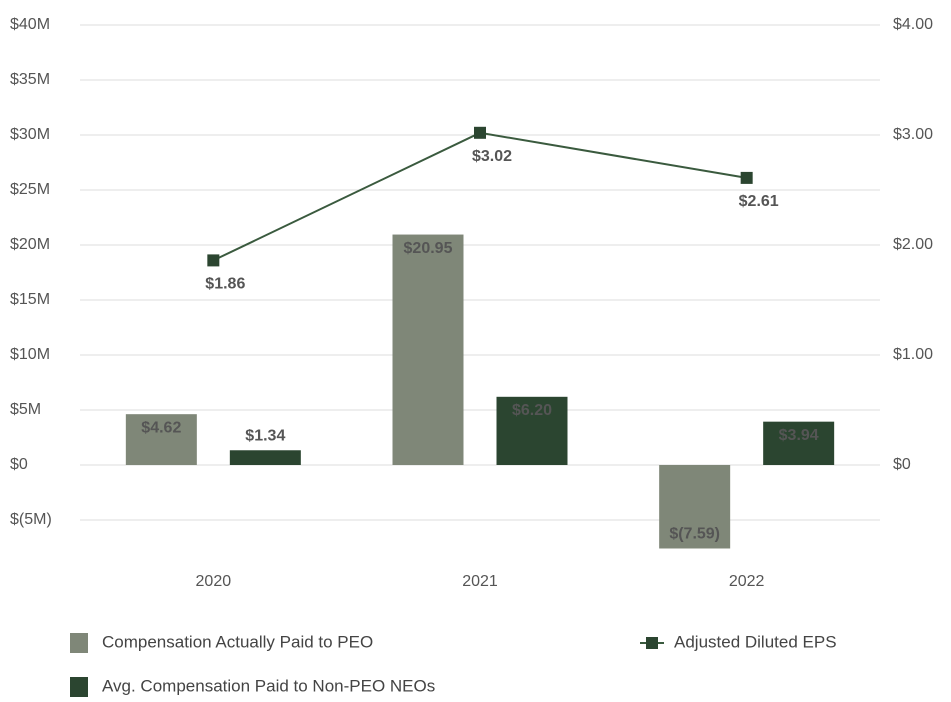  Describe the element at coordinates (428, 248) in the screenshot. I see `data-label: $20.95` at that location.